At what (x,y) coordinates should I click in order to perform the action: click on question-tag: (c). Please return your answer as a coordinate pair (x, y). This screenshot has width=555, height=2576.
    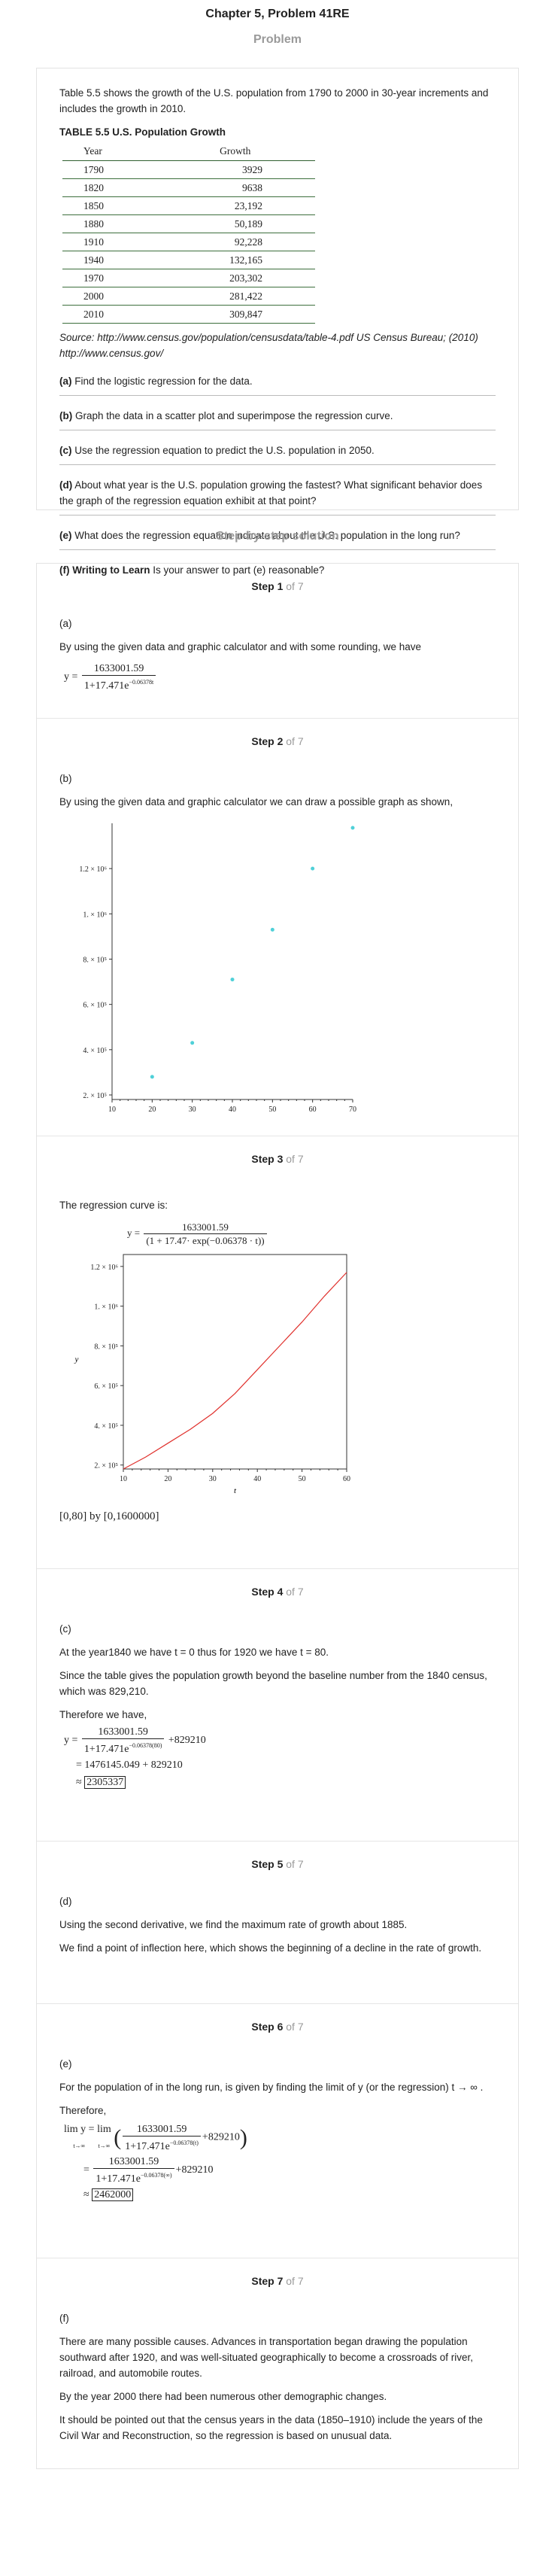
    Looking at the image, I should click on (65, 450).